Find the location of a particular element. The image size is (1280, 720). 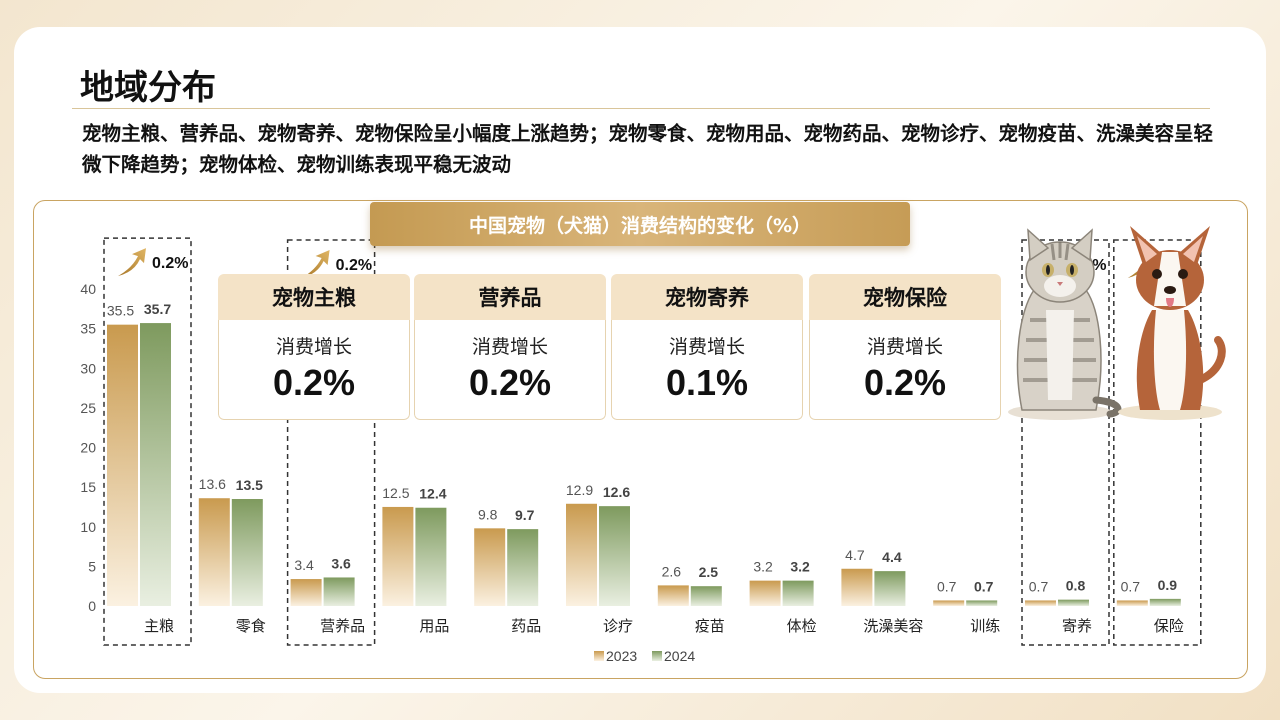

y-tick-label: 20 is located at coordinates (88, 448).